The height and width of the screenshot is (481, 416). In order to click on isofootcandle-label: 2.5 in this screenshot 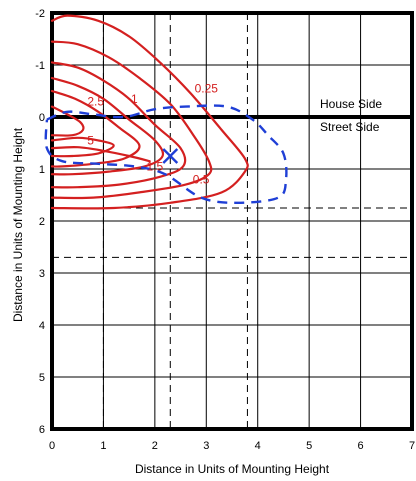, I will do `click(95, 101)`.